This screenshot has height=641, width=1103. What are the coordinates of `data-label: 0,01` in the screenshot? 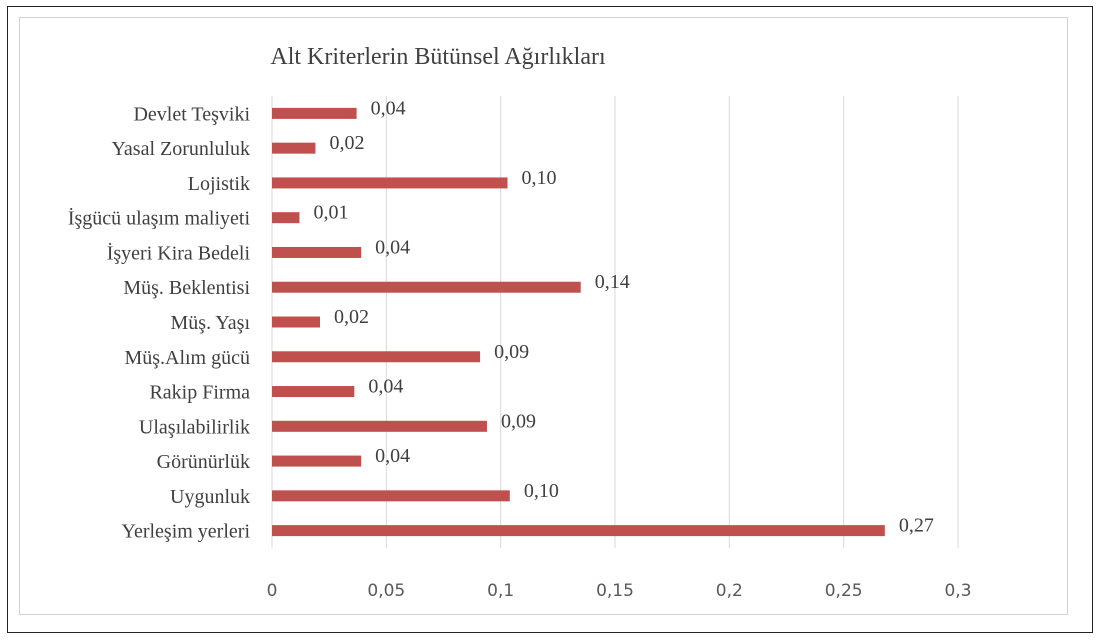 It's located at (330, 213).